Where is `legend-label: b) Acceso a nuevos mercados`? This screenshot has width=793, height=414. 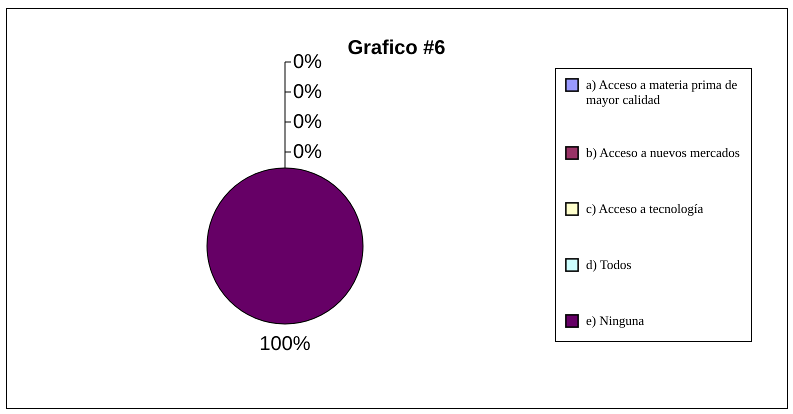 legend-label: b) Acceso a nuevos mercados is located at coordinates (663, 152).